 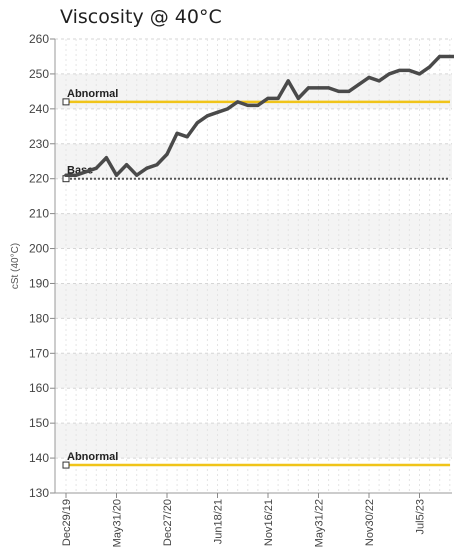 What do you see at coordinates (39, 388) in the screenshot?
I see `y-tick-label: 160` at bounding box center [39, 388].